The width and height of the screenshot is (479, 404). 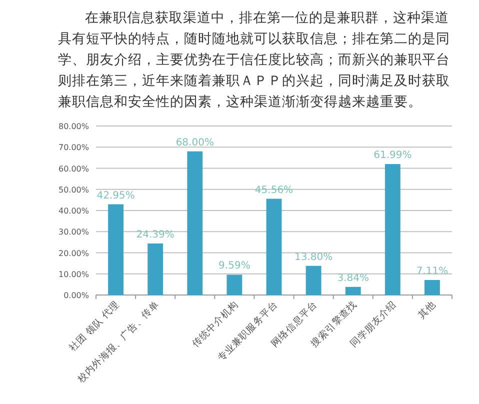 What do you see at coordinates (74, 126) in the screenshot?
I see `y-tick-label: 80.00%` at bounding box center [74, 126].